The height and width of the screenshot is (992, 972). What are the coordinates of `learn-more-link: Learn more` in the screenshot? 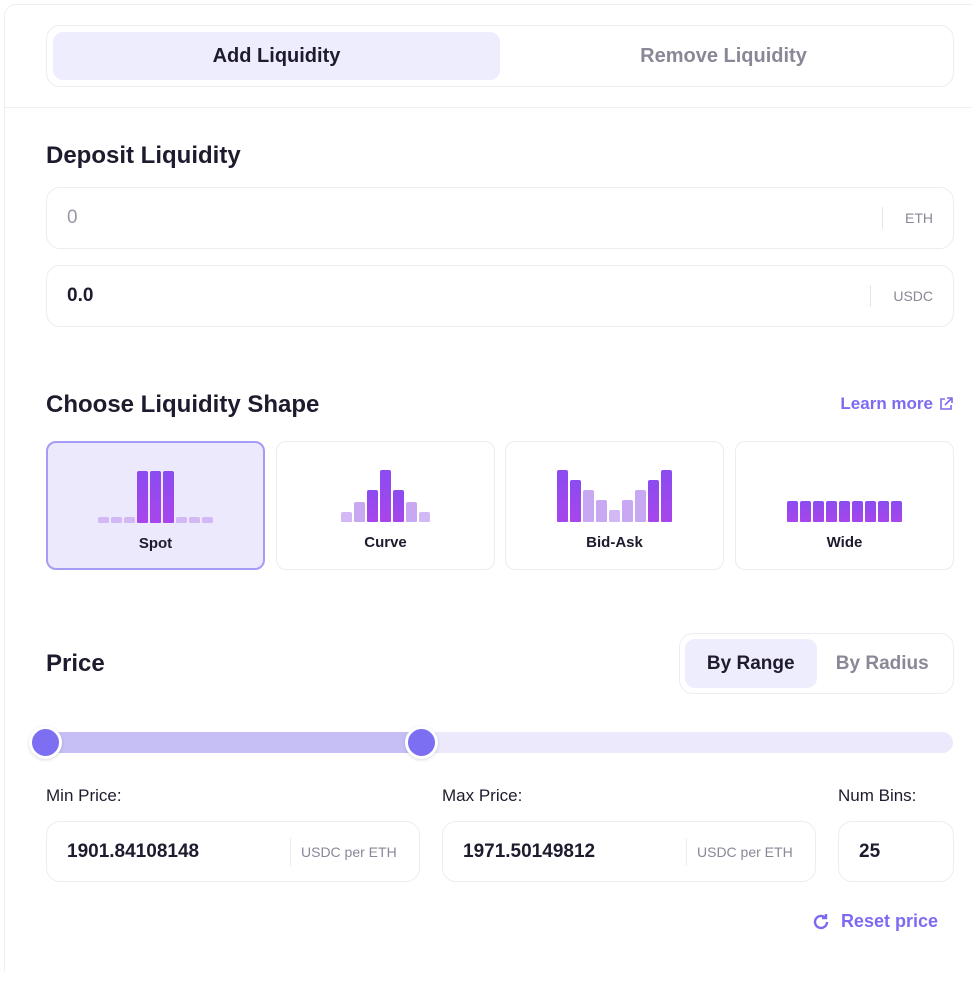 It's located at (897, 404).